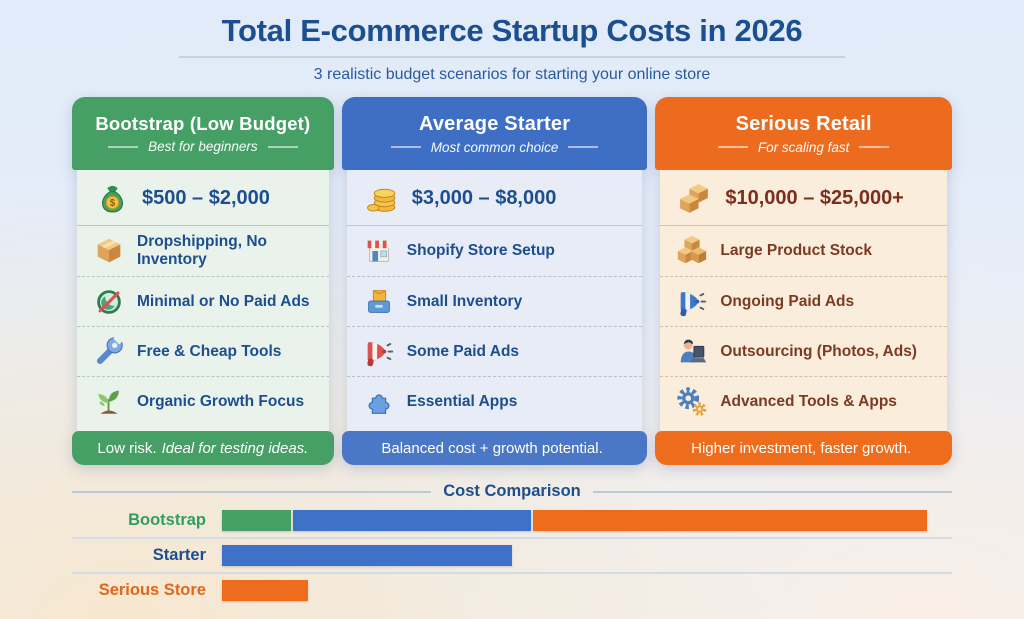 The image size is (1024, 619). I want to click on price-row: $ $500 – $2,000, so click(203, 198).